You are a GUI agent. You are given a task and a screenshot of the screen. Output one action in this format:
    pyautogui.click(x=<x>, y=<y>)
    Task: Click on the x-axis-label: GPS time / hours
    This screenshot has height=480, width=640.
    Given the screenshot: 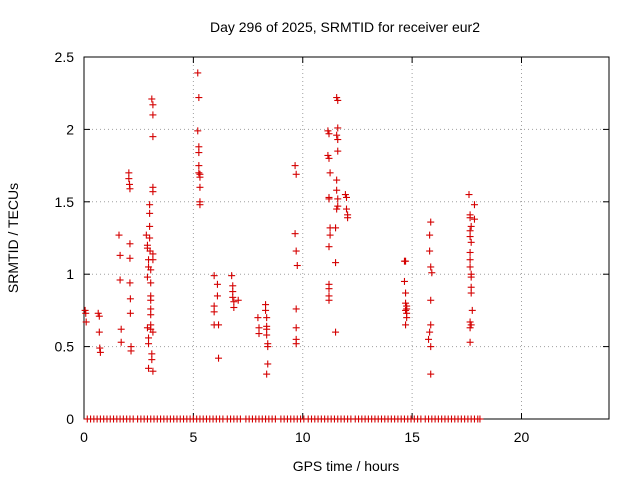 What is the action you would take?
    pyautogui.click(x=346, y=466)
    